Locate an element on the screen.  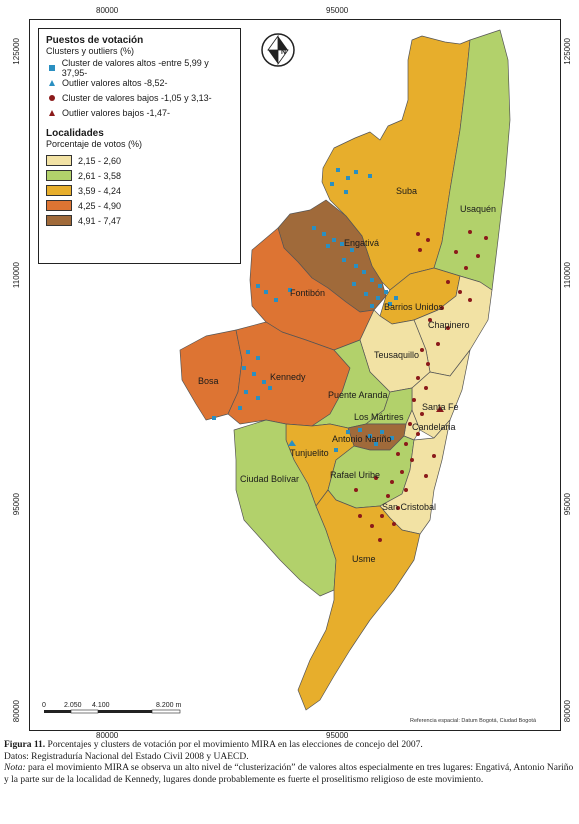
label-santa-fe: Santa Fe is located at coordinates (440, 407).